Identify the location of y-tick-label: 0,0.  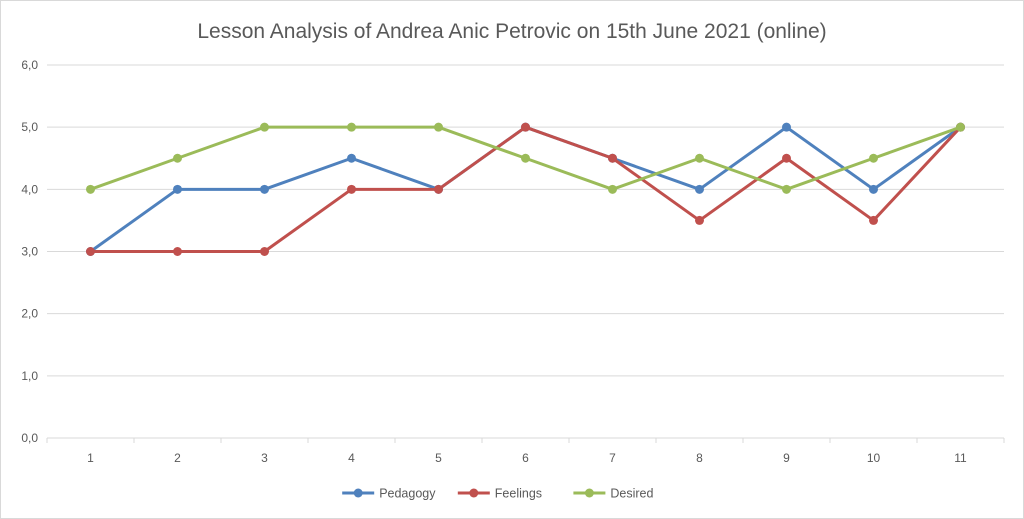
(29, 438).